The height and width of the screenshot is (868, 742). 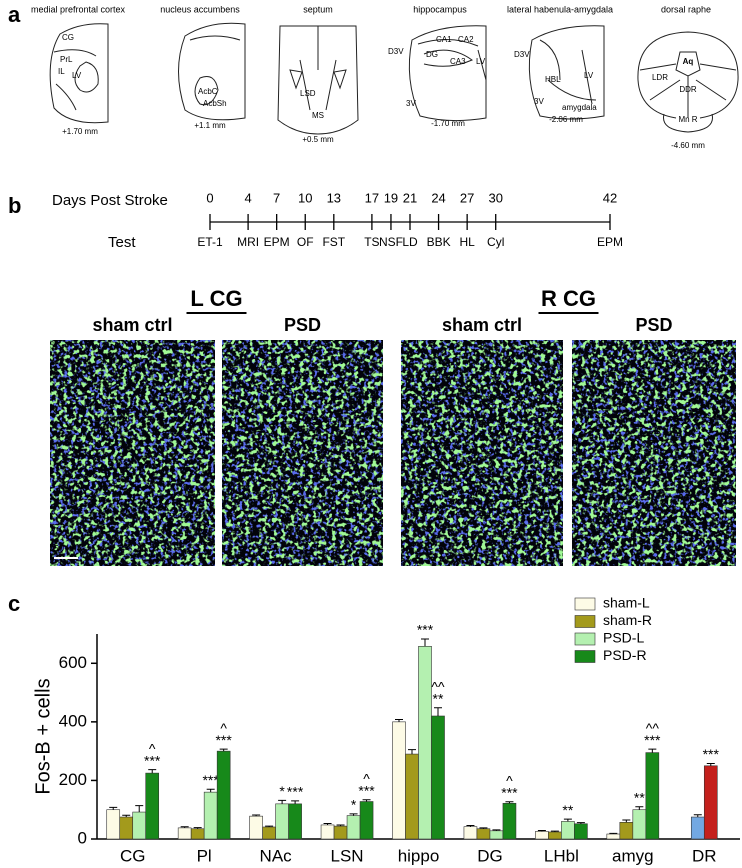 I want to click on x-tick-label: amyg, so click(x=633, y=855).